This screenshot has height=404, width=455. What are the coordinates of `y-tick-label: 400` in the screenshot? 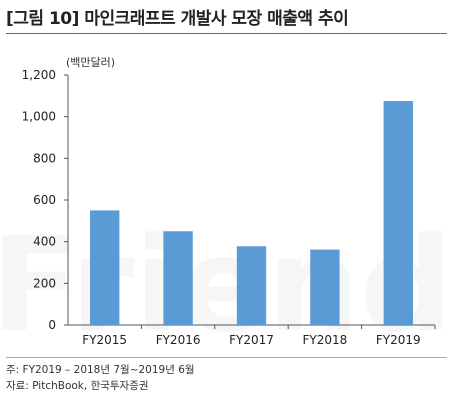 It's located at (44, 242).